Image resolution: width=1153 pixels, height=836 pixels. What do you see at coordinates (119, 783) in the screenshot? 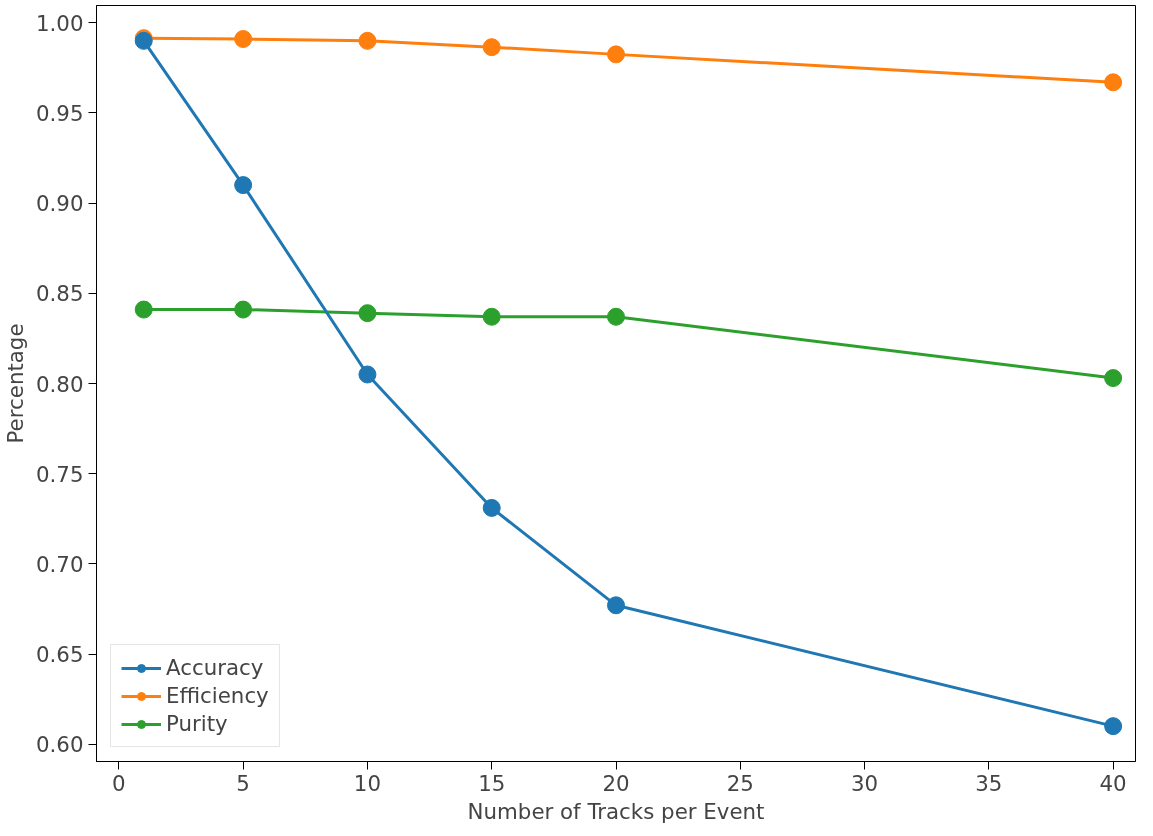
I see `x-tick-label: 0` at bounding box center [119, 783].